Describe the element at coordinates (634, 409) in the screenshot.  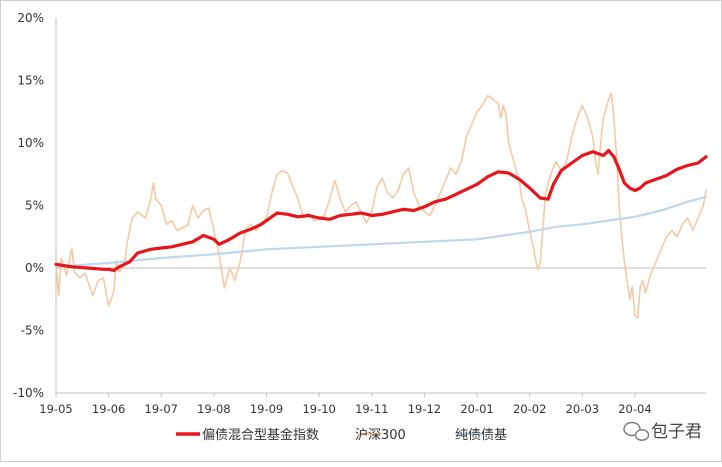
I see `x-tick-label: 20-04` at that location.